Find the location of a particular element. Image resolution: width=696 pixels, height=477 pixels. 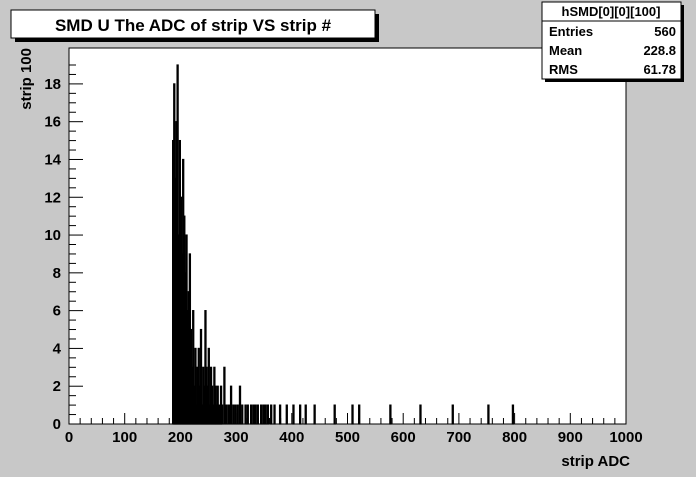

y-tick-label: 6 is located at coordinates (57, 311).